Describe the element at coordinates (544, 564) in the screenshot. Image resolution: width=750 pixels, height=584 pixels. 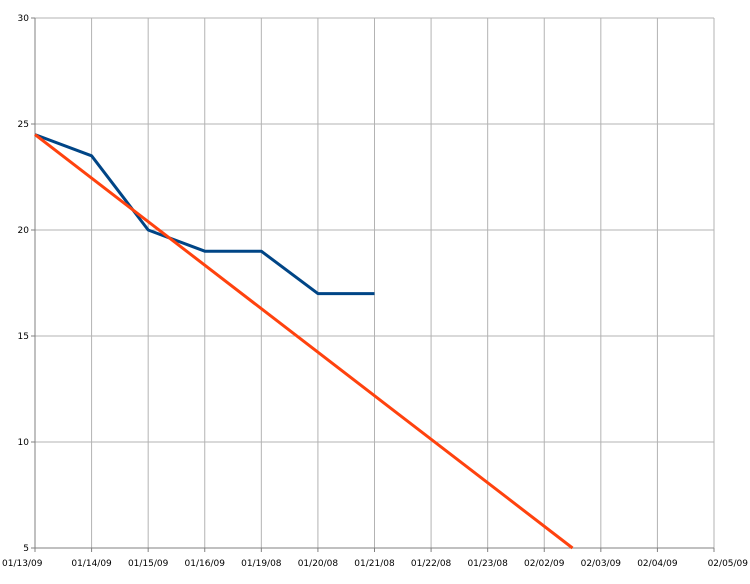
I see `x-tick-label-9: 02/02/09` at that location.